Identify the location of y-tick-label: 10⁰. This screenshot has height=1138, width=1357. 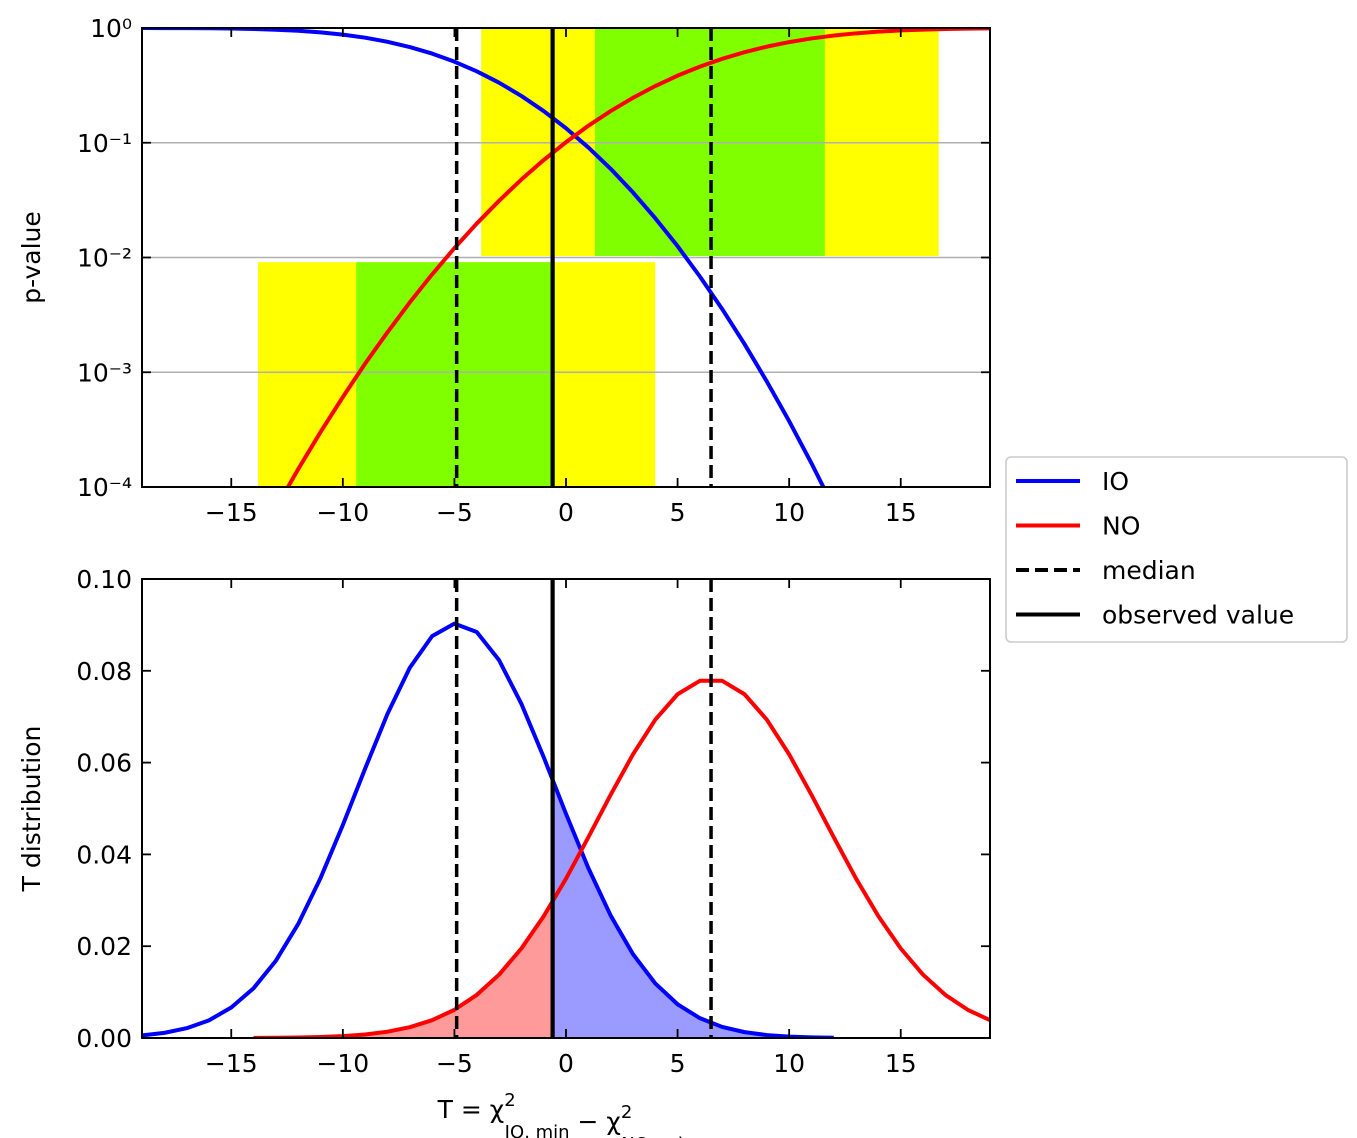
(111, 28).